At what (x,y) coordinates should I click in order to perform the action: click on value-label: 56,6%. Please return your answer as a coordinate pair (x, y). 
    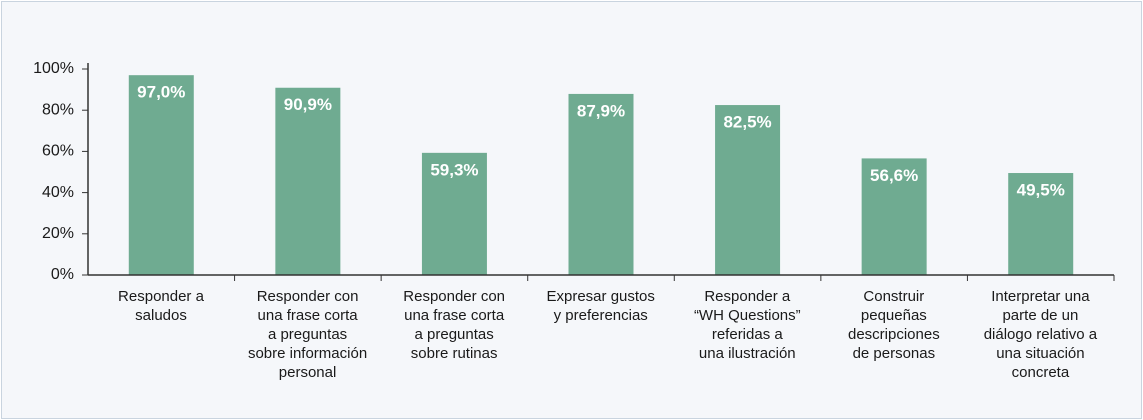
    Looking at the image, I should click on (894, 175).